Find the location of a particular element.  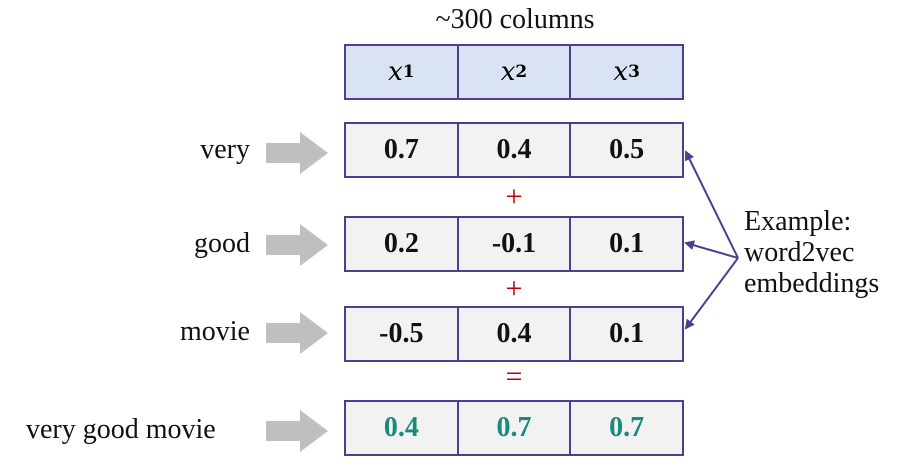

annotation-line: word2vec is located at coordinates (811, 252).